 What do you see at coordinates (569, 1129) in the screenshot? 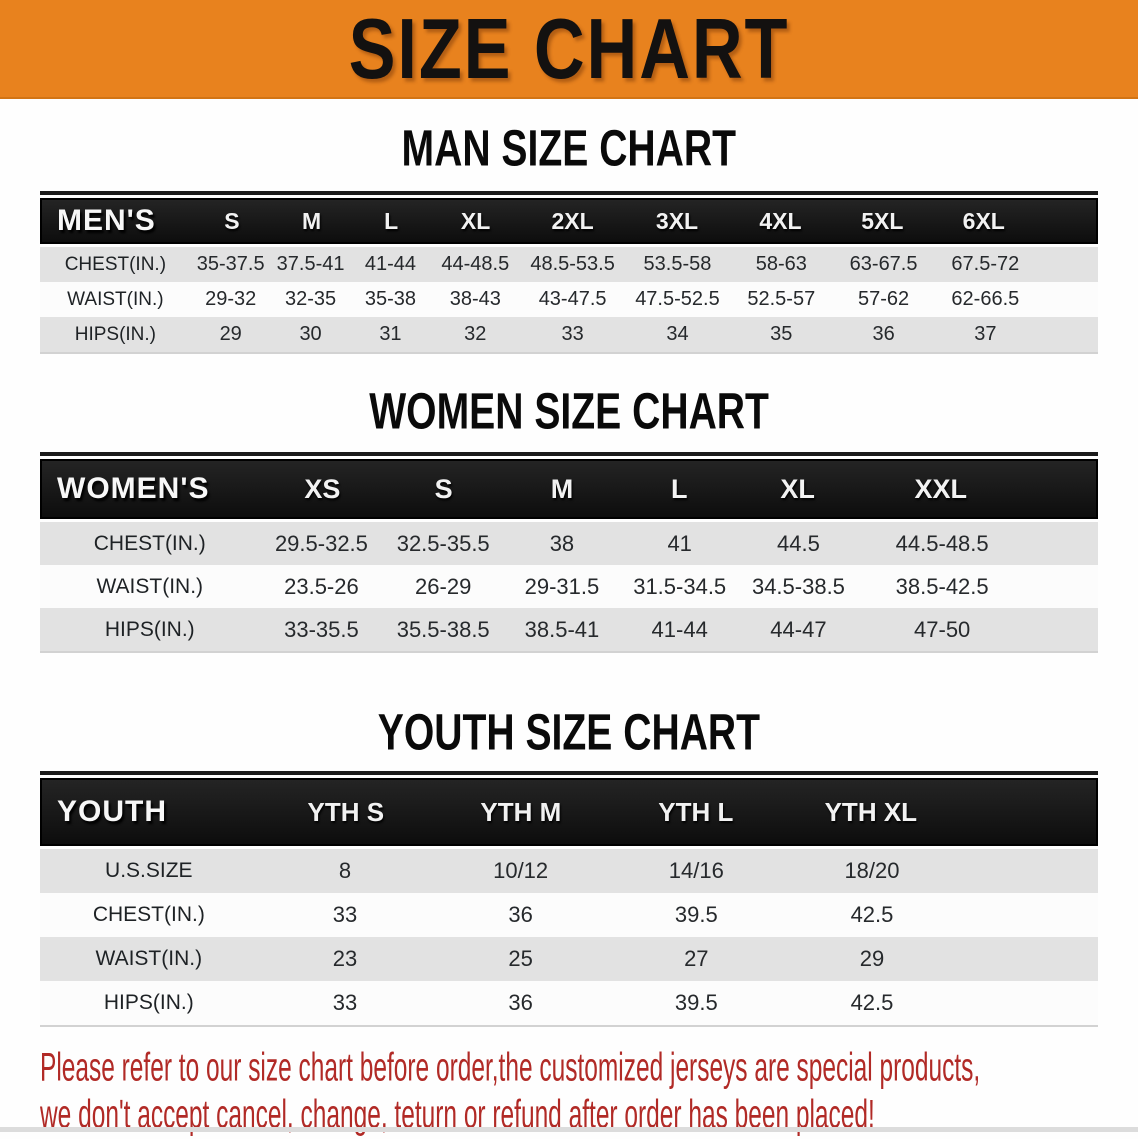
I see `bottom-edge-rule` at bounding box center [569, 1129].